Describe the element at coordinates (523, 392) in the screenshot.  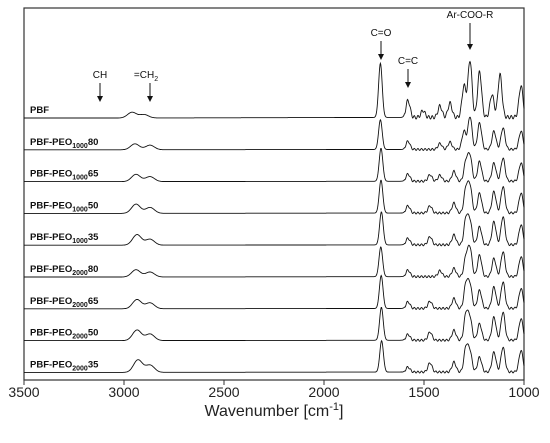
I see `x-tick-label-1000: 1000` at that location.